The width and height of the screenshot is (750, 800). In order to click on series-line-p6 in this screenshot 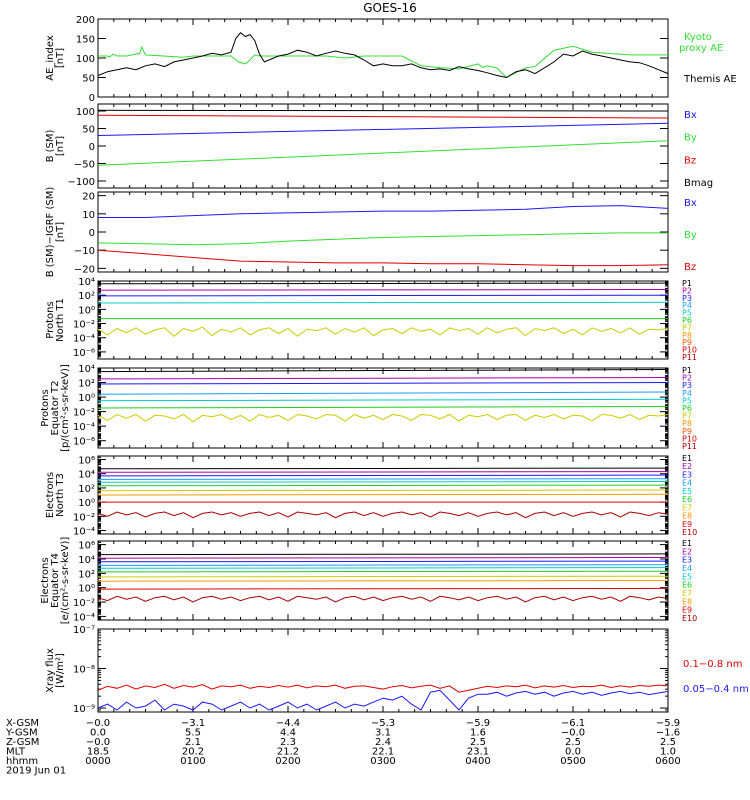, I will do `click(383, 331)`.